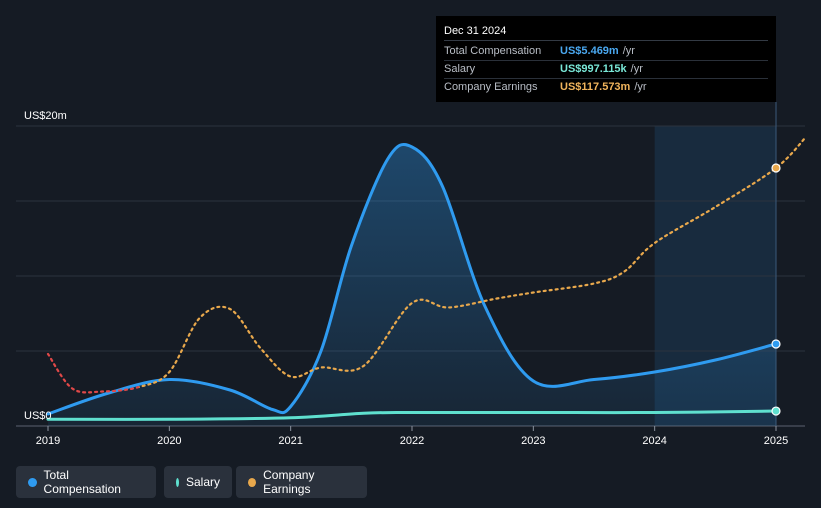  I want to click on tooltip-label: Company Earnings, so click(491, 87).